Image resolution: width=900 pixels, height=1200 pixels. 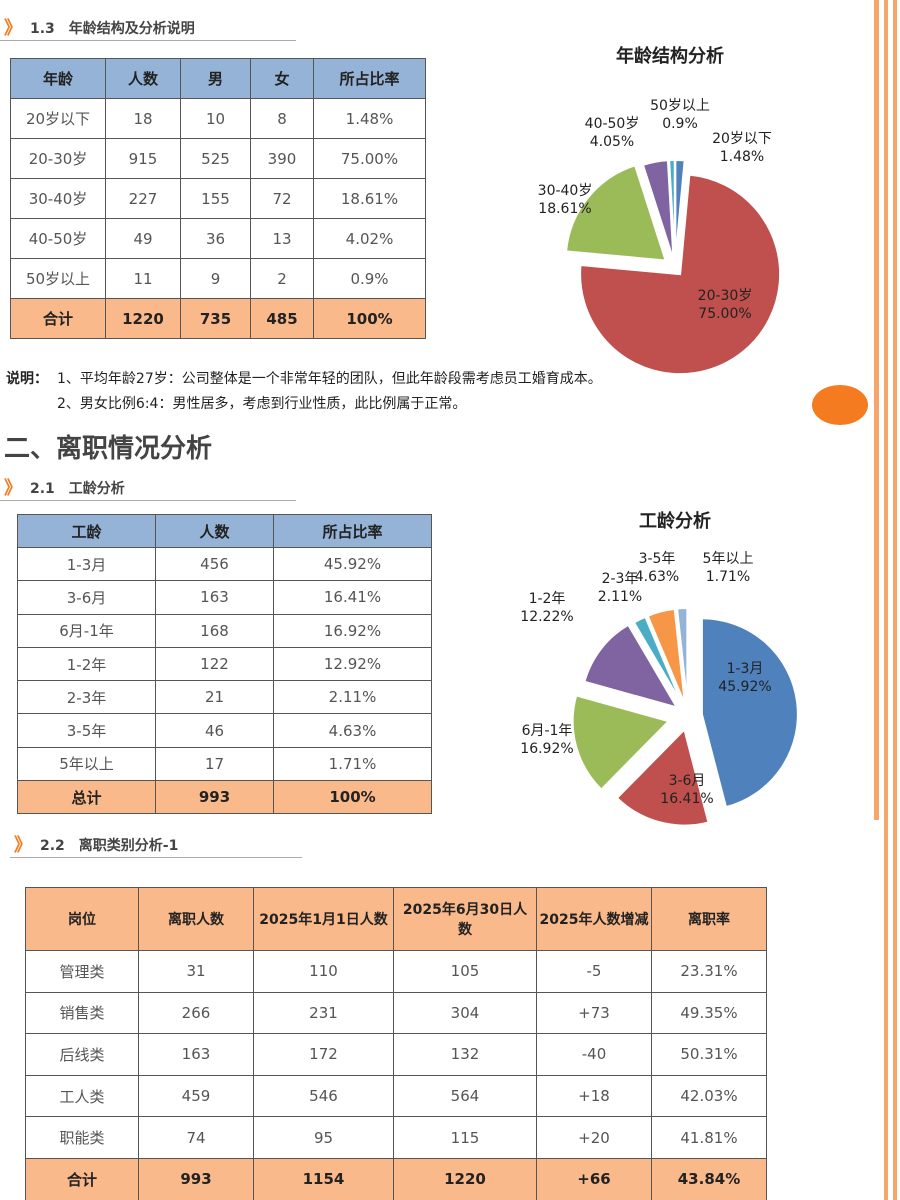 I want to click on slice-label: 1-2年, so click(x=547, y=599).